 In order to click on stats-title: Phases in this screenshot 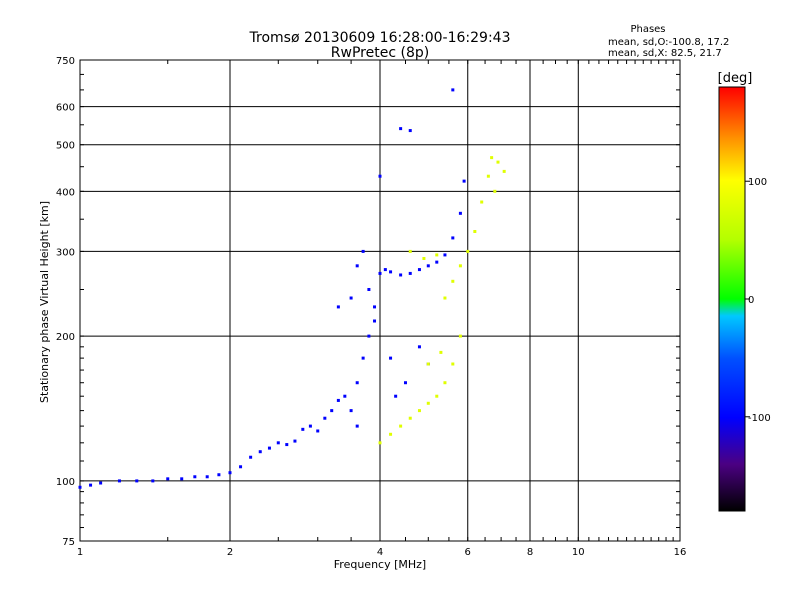, I will do `click(647, 29)`.